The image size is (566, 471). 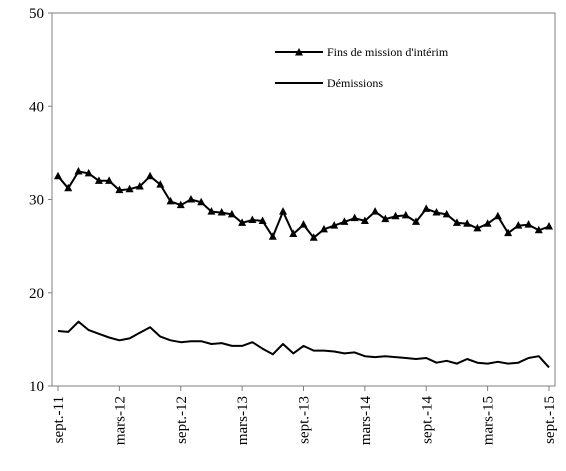 What do you see at coordinates (366, 421) in the screenshot?
I see `x-tick-label: mars-14` at bounding box center [366, 421].